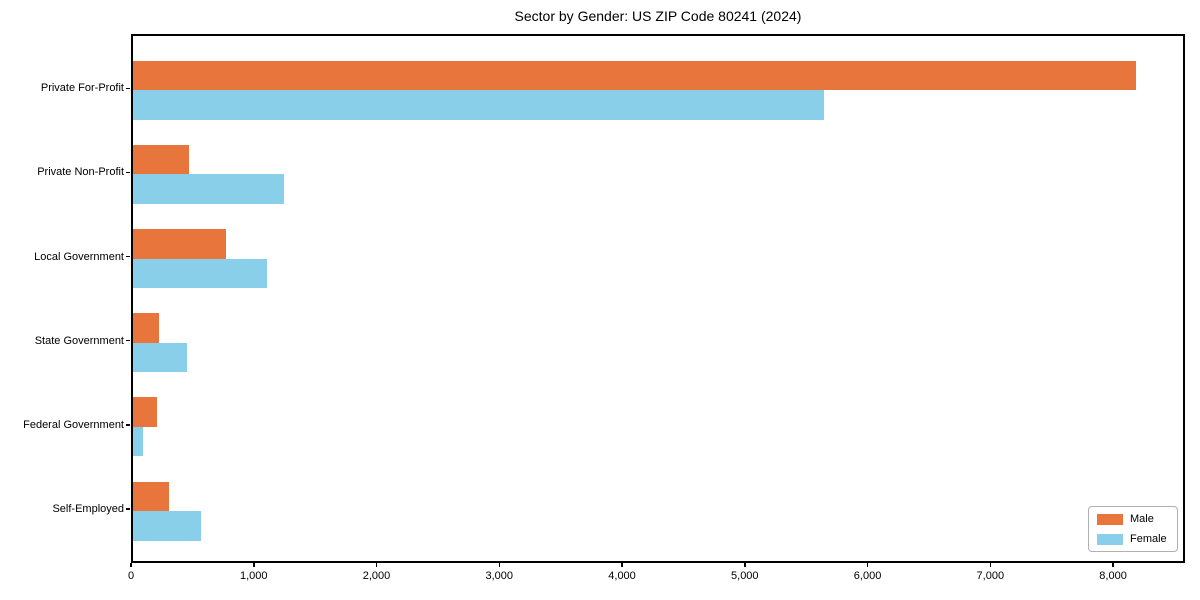 The height and width of the screenshot is (600, 1200). Describe the element at coordinates (73, 424) in the screenshot. I see `y-tick-label-federal-government: Federal Government` at that location.